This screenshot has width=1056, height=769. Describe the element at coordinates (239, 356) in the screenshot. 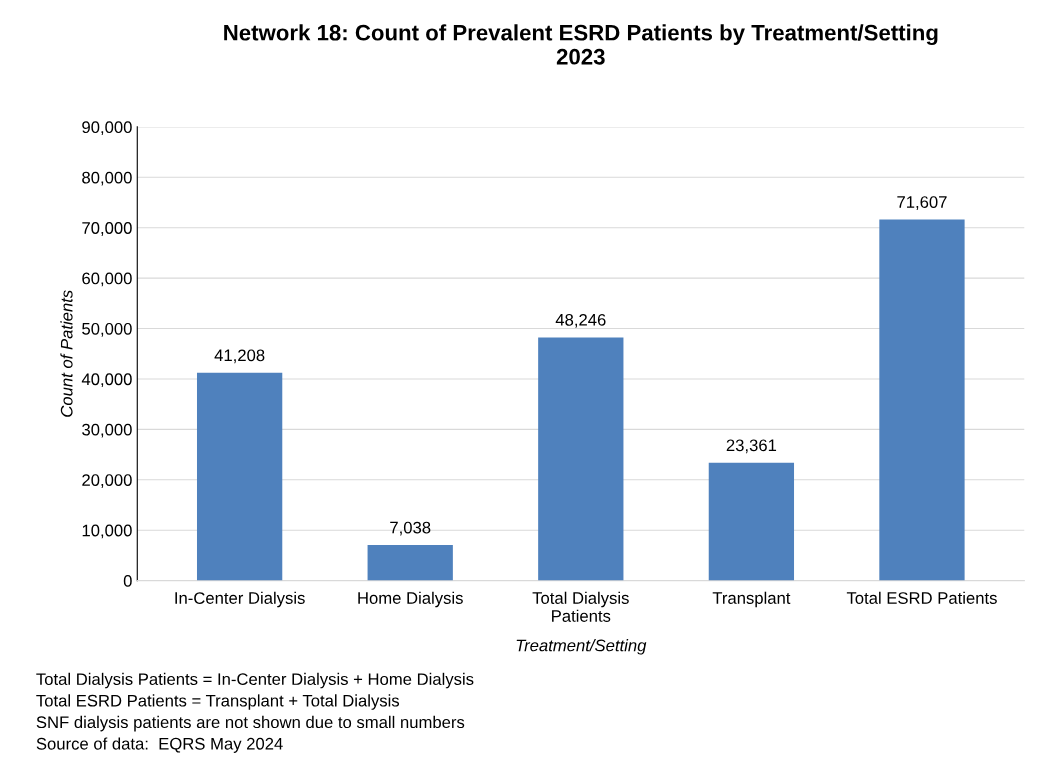

I see `data-label: 41,208` at that location.